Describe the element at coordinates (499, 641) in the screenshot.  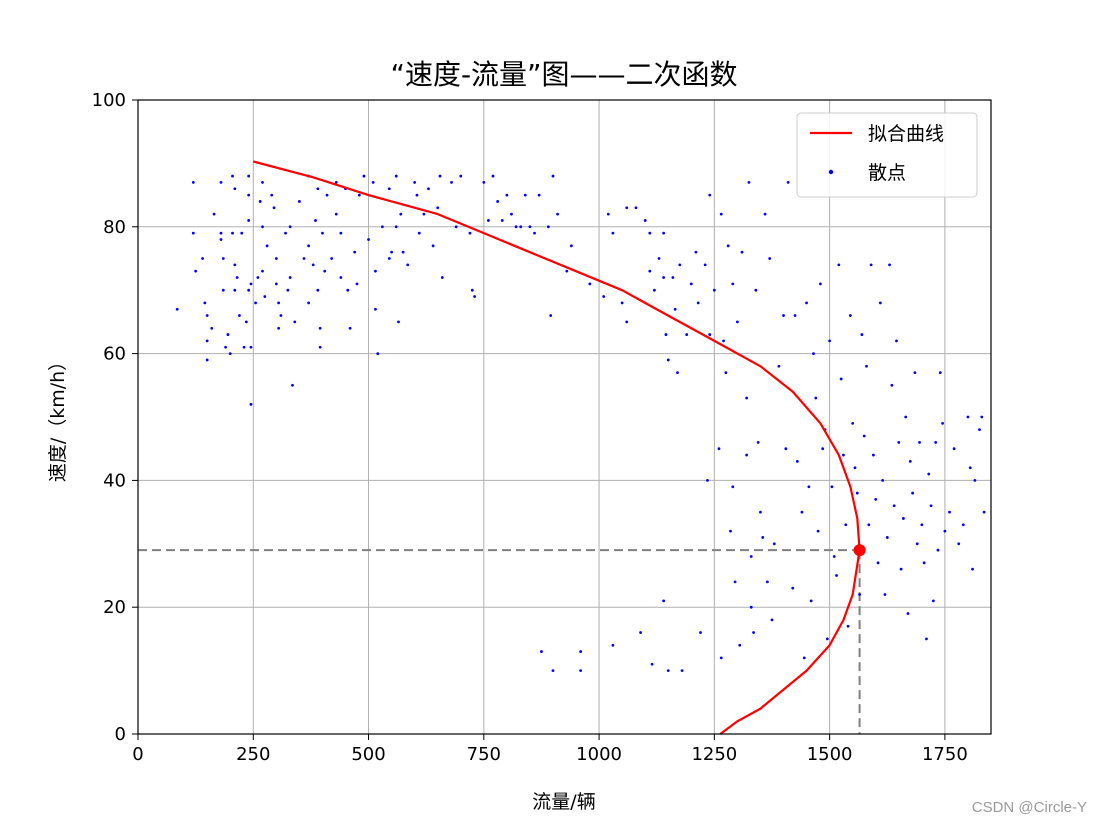
I see `reference-lines` at that location.